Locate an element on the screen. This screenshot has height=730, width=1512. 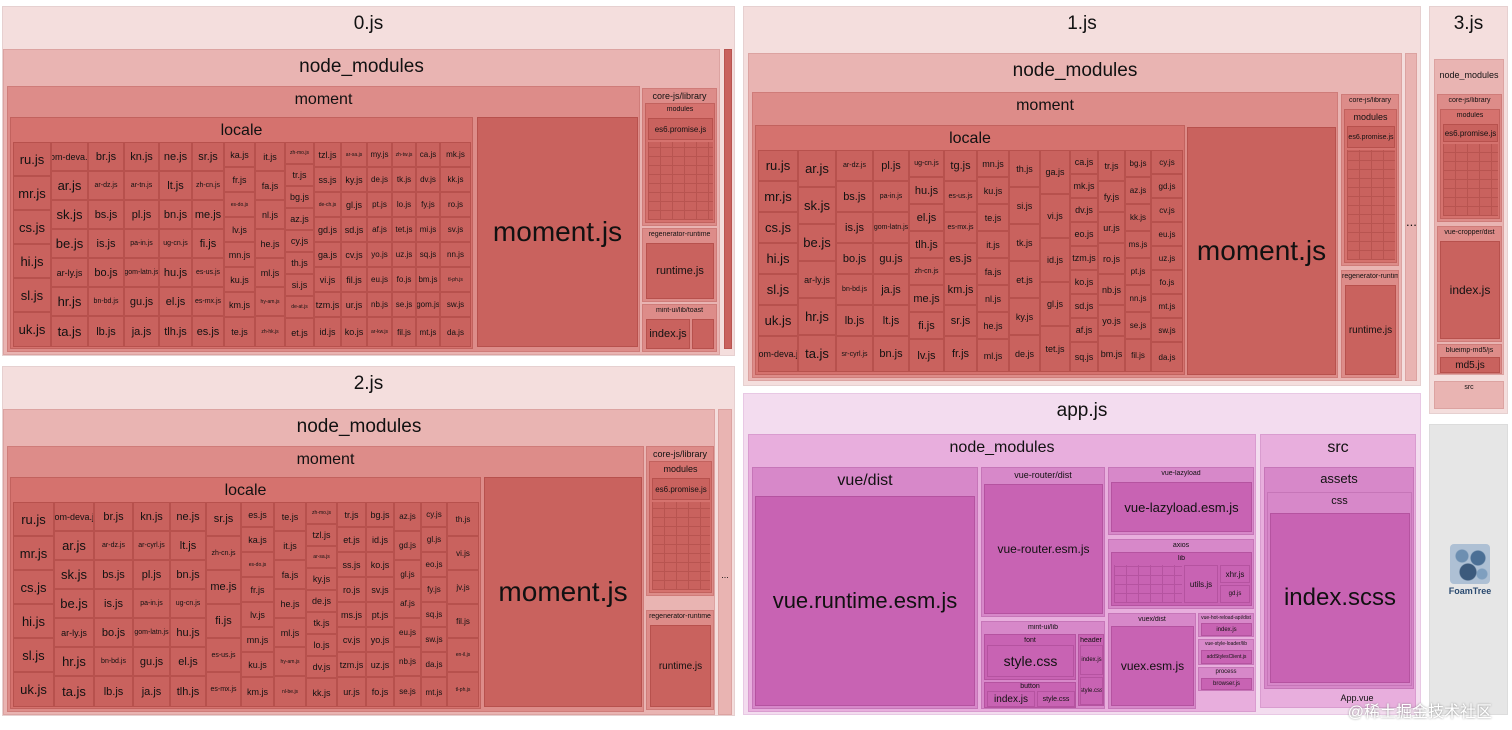
modules-group: modules es6.promise.js is located at coordinates (680, 163).